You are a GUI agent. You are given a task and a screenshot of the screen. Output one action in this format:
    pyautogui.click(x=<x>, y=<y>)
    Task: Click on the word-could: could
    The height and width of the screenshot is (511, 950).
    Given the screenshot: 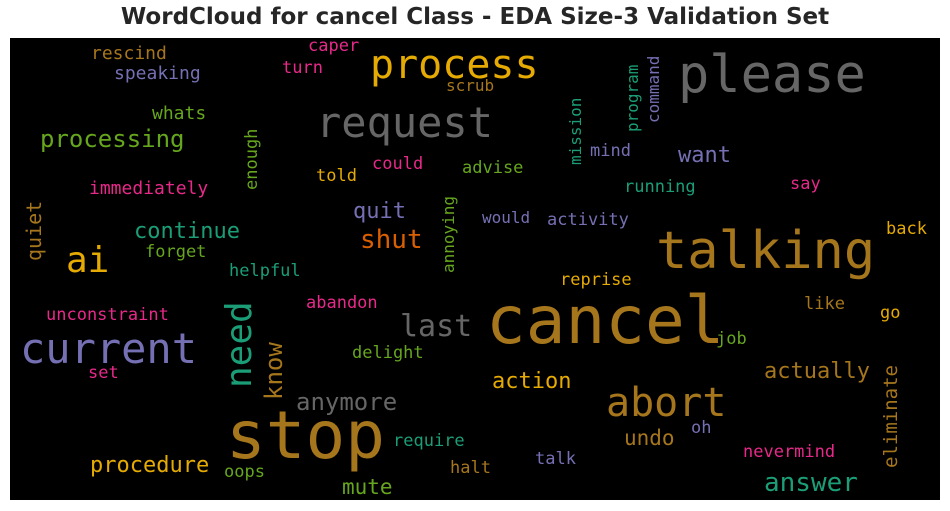 What is the action you would take?
    pyautogui.click(x=398, y=164)
    